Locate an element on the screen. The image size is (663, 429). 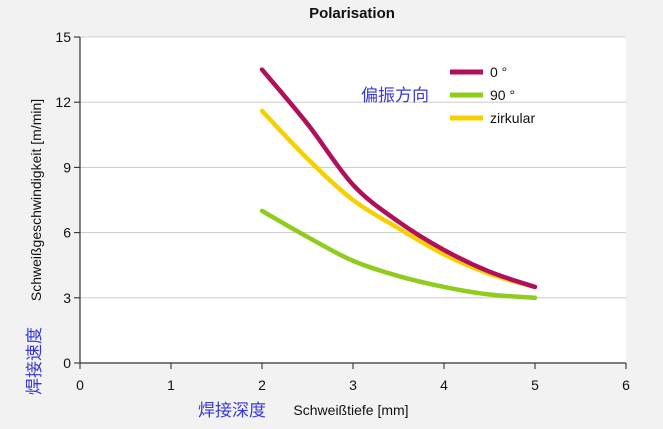
legend: 0 ° 90 ° zirkular is located at coordinates (492, 95).